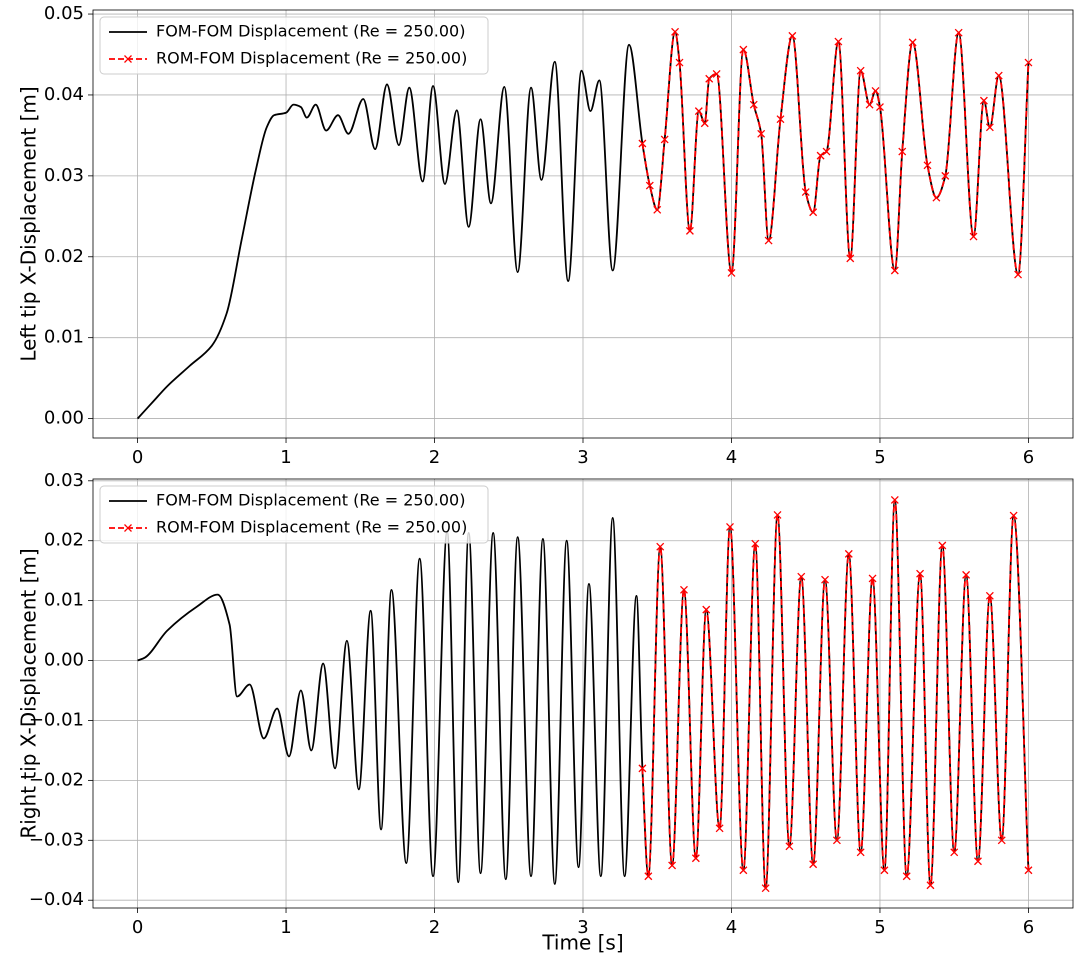 Image resolution: width=1080 pixels, height=963 pixels. Describe the element at coordinates (56, 779) in the screenshot. I see `y-tick-label: −0.02` at that location.